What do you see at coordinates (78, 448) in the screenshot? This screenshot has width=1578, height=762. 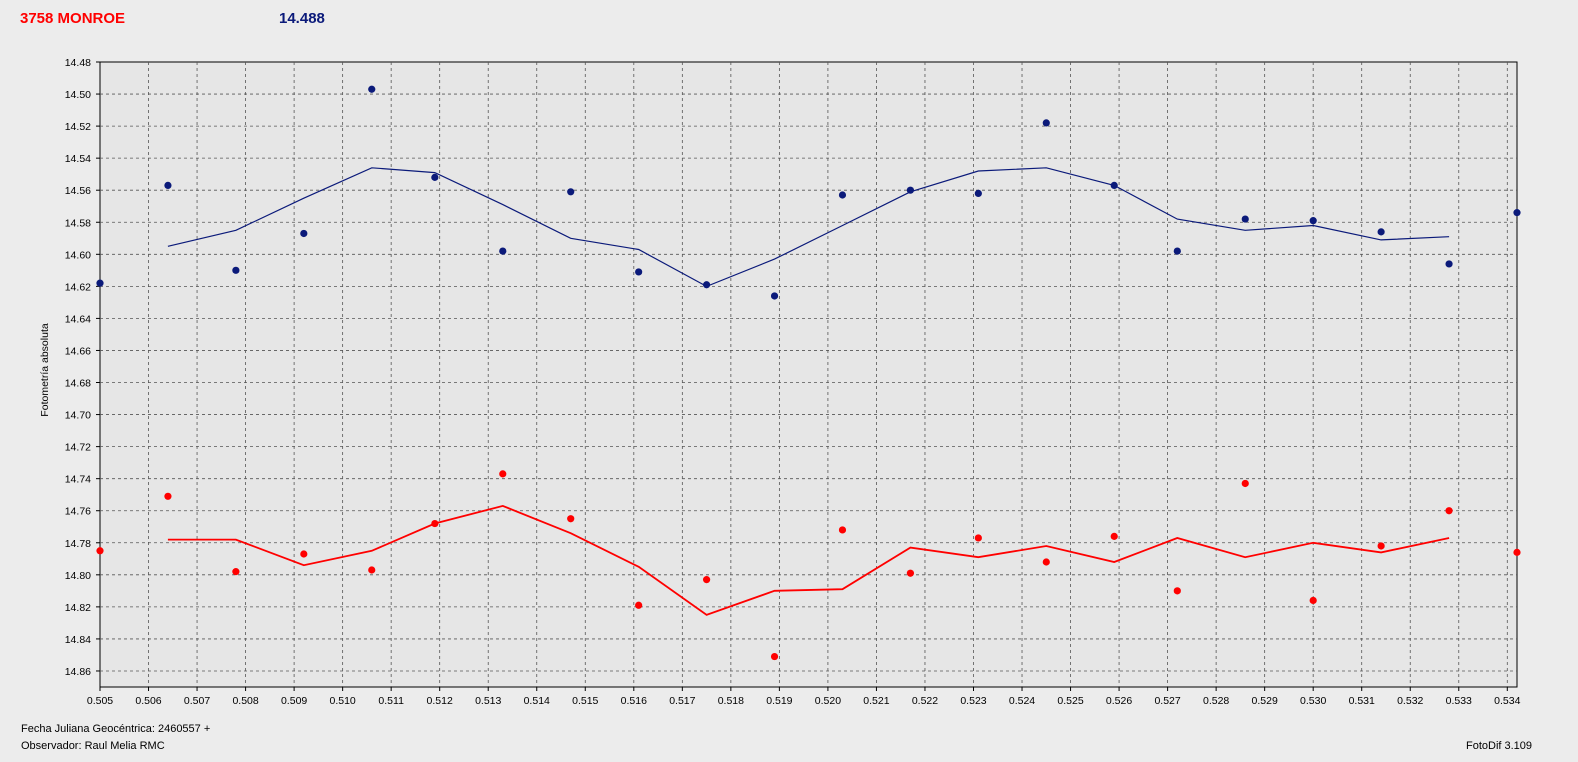 I see `y-tick-label: 14.72` at bounding box center [78, 448].